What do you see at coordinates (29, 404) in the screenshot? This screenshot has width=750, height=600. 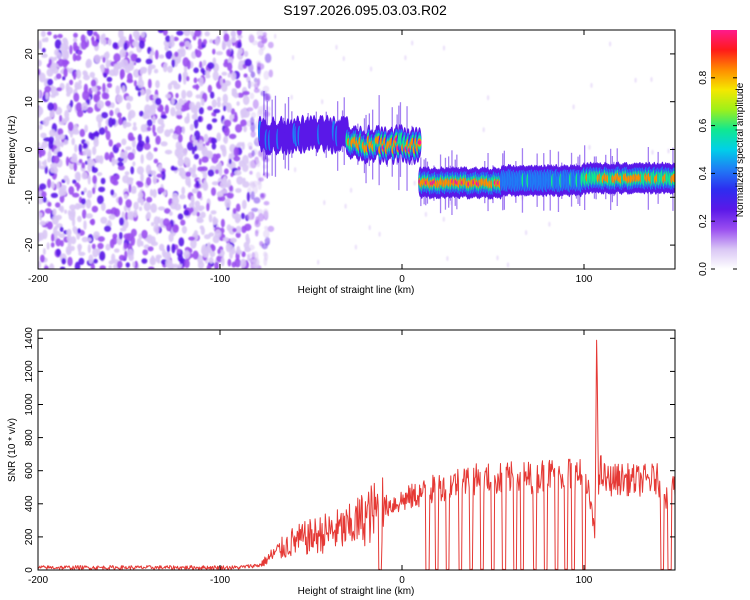 I see `tick-label: 1000` at bounding box center [29, 404].